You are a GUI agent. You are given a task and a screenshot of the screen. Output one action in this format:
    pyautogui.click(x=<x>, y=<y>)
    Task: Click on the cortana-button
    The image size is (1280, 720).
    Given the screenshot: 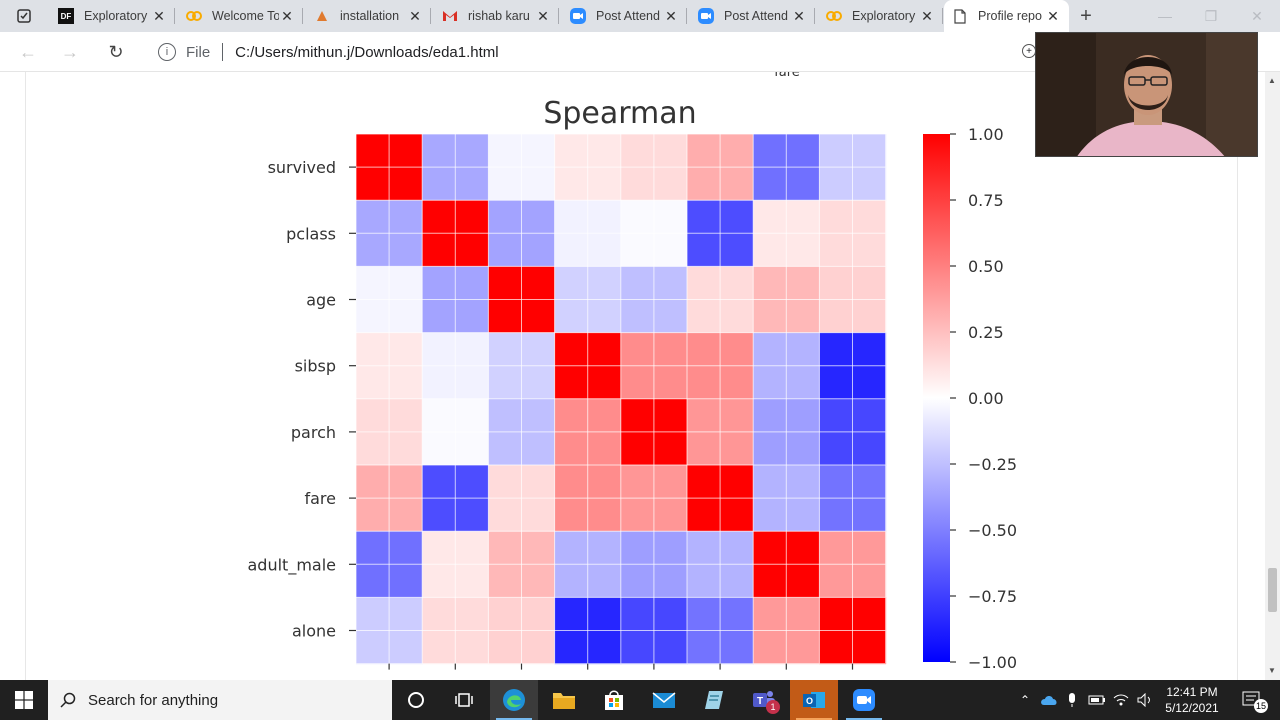 What is the action you would take?
    pyautogui.click(x=416, y=700)
    